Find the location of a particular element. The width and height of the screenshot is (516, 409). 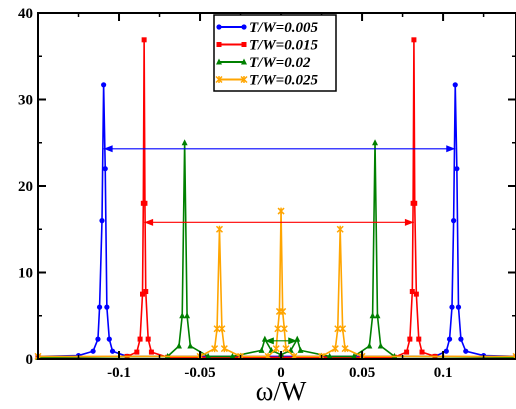

legend-entry: T/W=0.02 is located at coordinates (263, 63).